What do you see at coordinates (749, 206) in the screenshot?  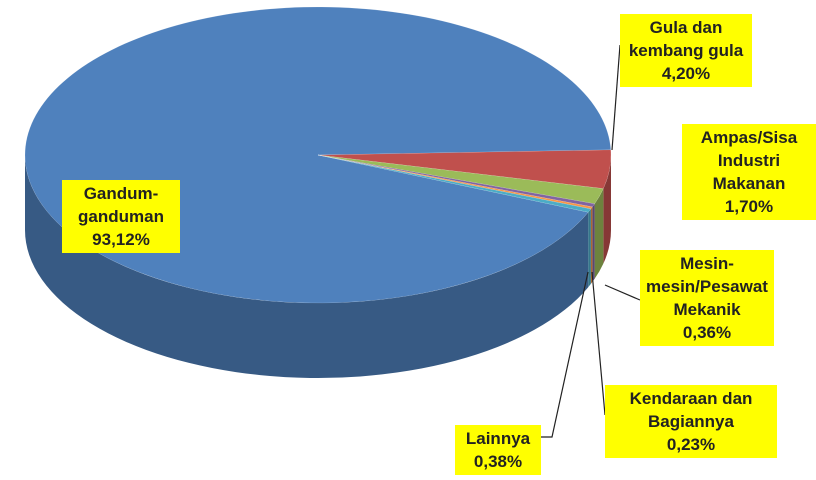 I see `value-label: 1,70%` at bounding box center [749, 206].